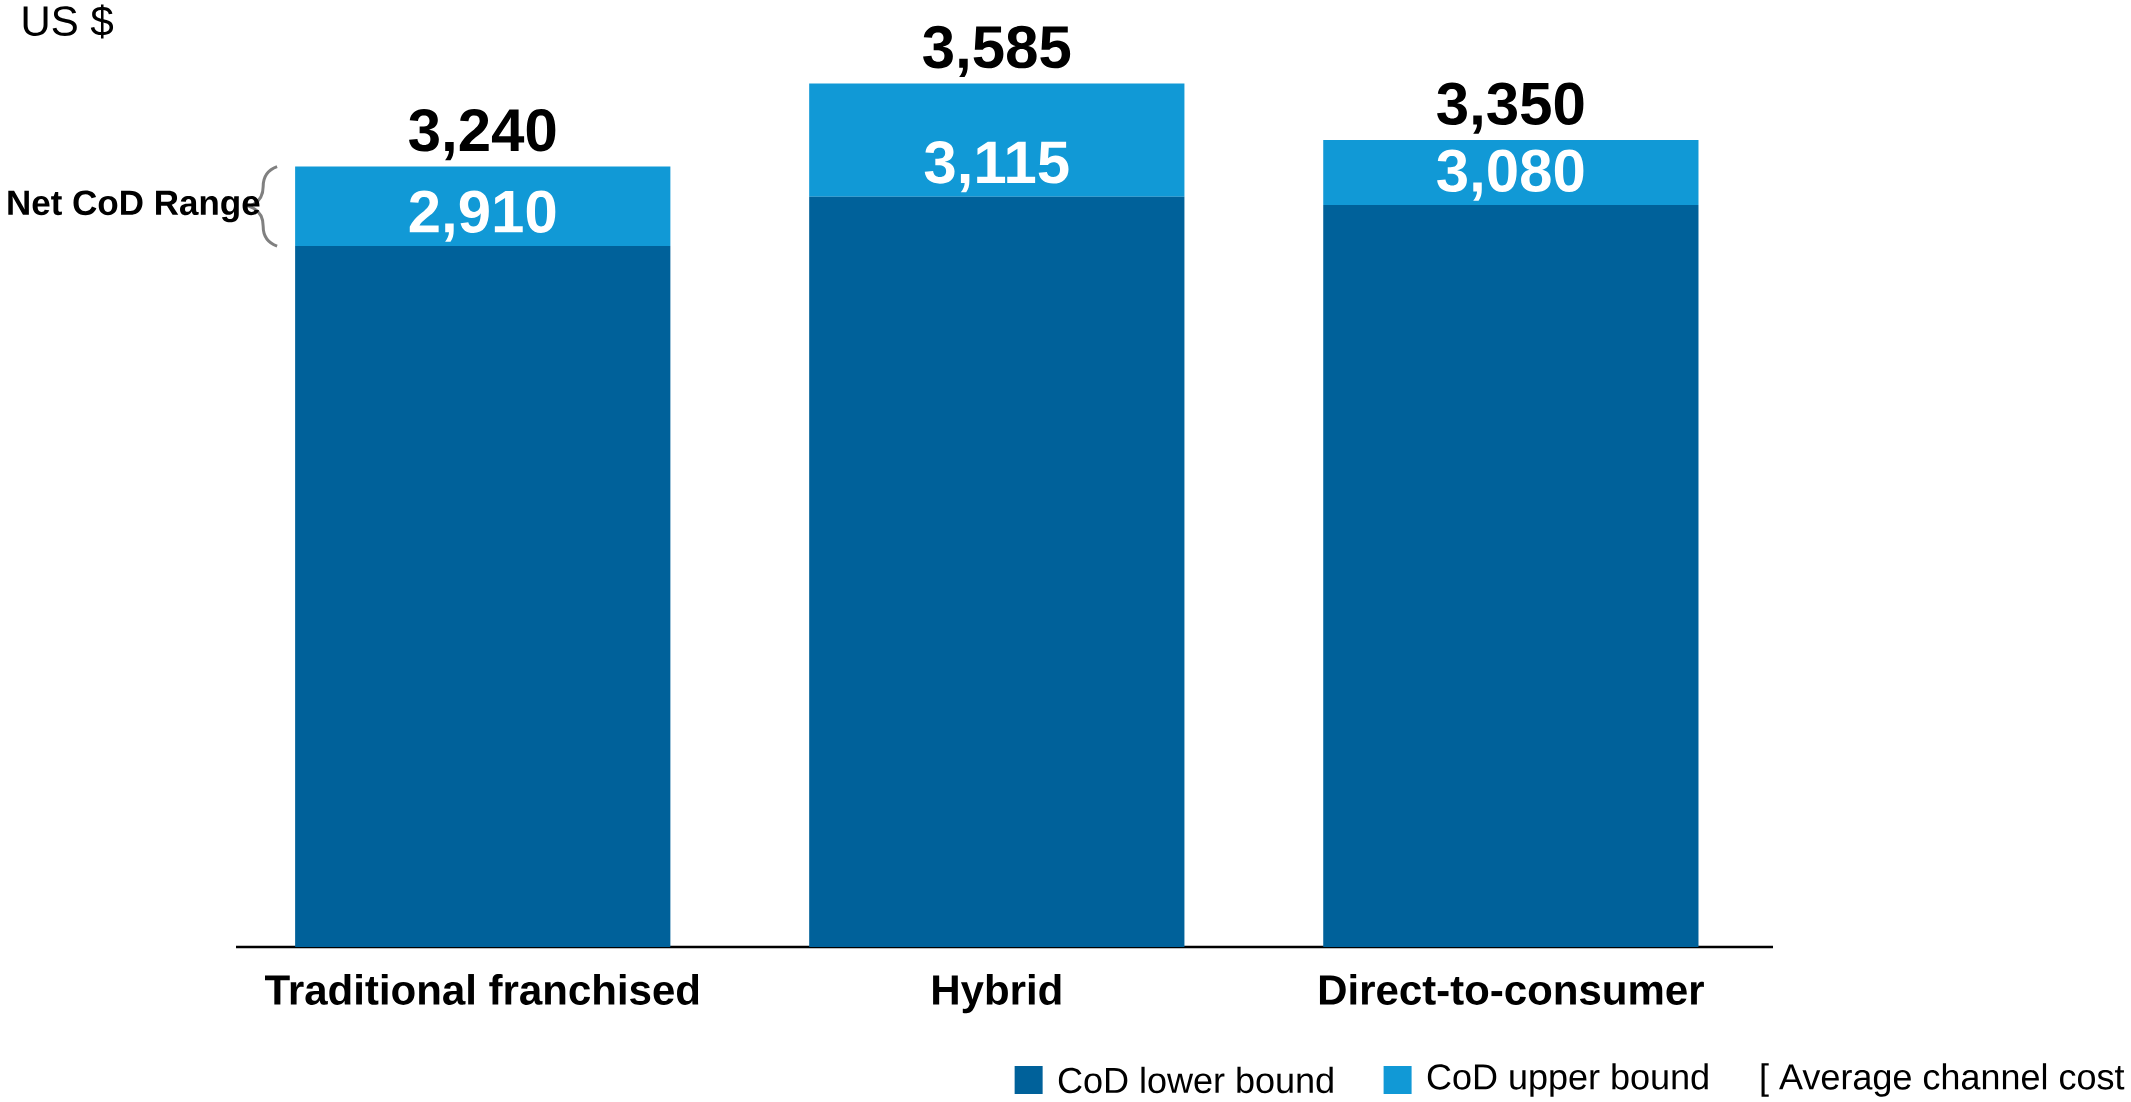 Image resolution: width=2131 pixels, height=1102 pixels. Describe the element at coordinates (1510, 175) in the screenshot. I see `data-label: 3,080` at that location.